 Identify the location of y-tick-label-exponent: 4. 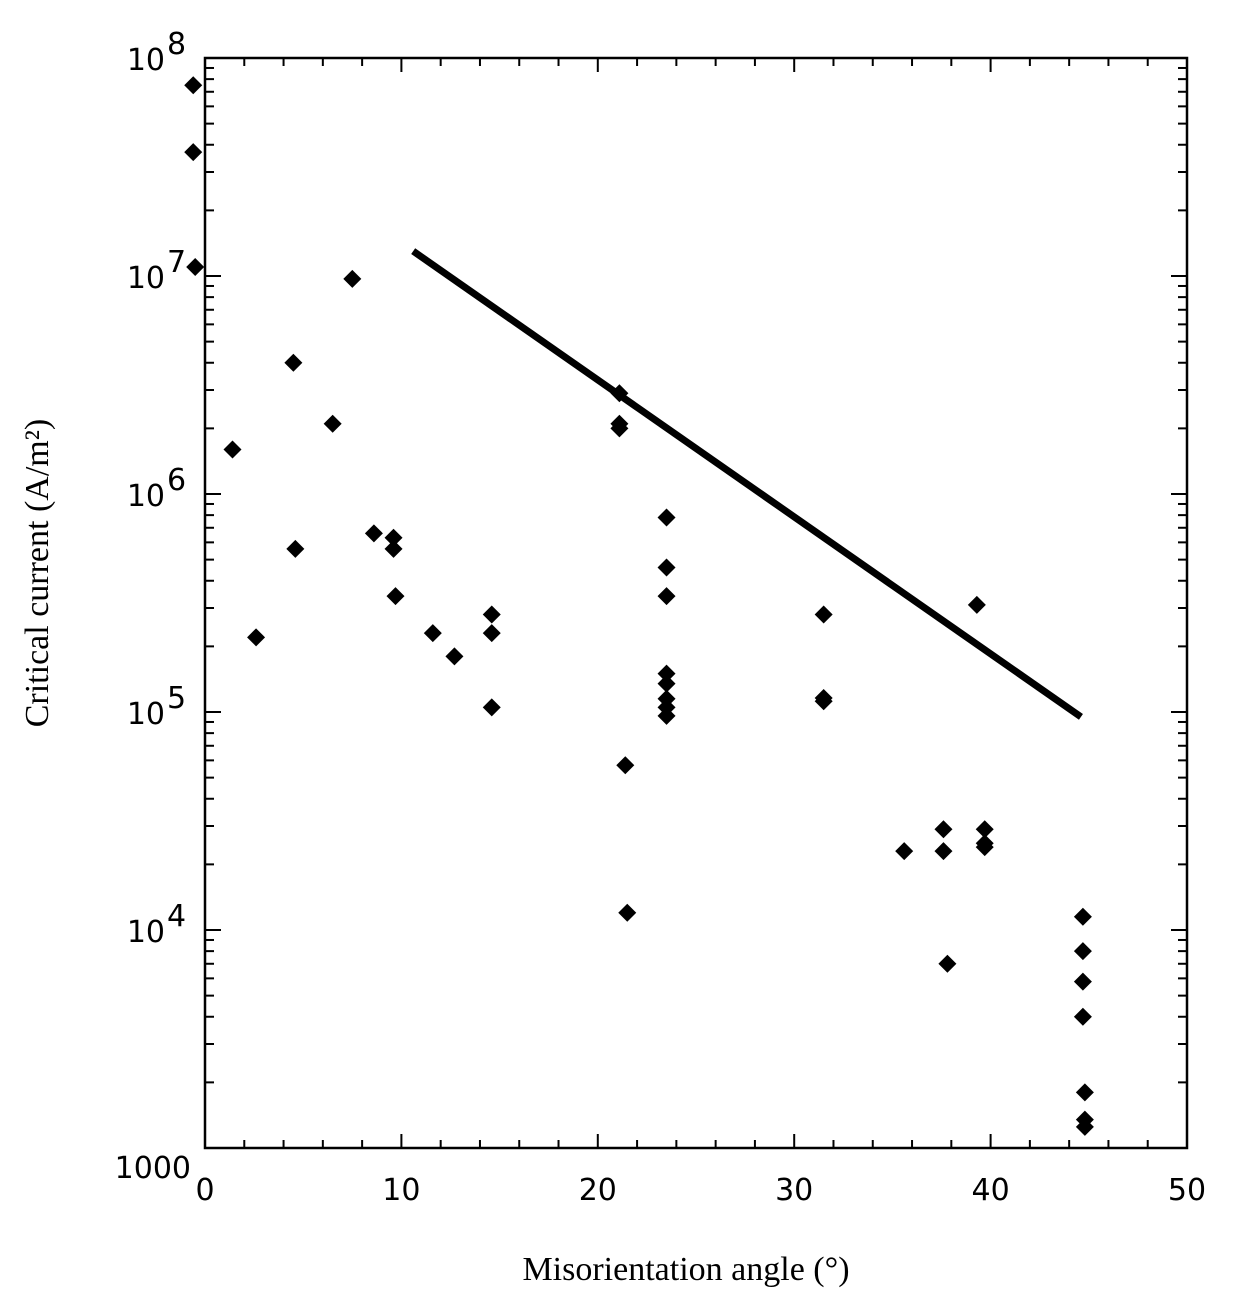
(176, 916).